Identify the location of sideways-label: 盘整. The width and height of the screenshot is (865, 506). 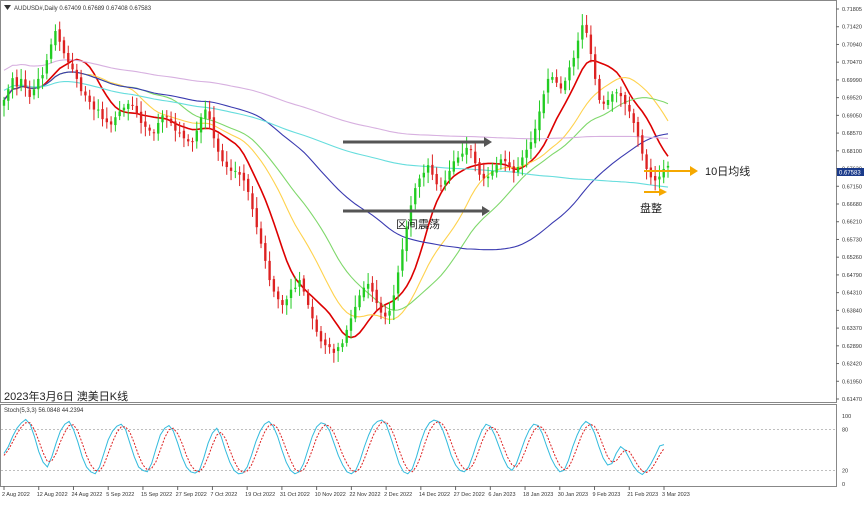
(651, 208).